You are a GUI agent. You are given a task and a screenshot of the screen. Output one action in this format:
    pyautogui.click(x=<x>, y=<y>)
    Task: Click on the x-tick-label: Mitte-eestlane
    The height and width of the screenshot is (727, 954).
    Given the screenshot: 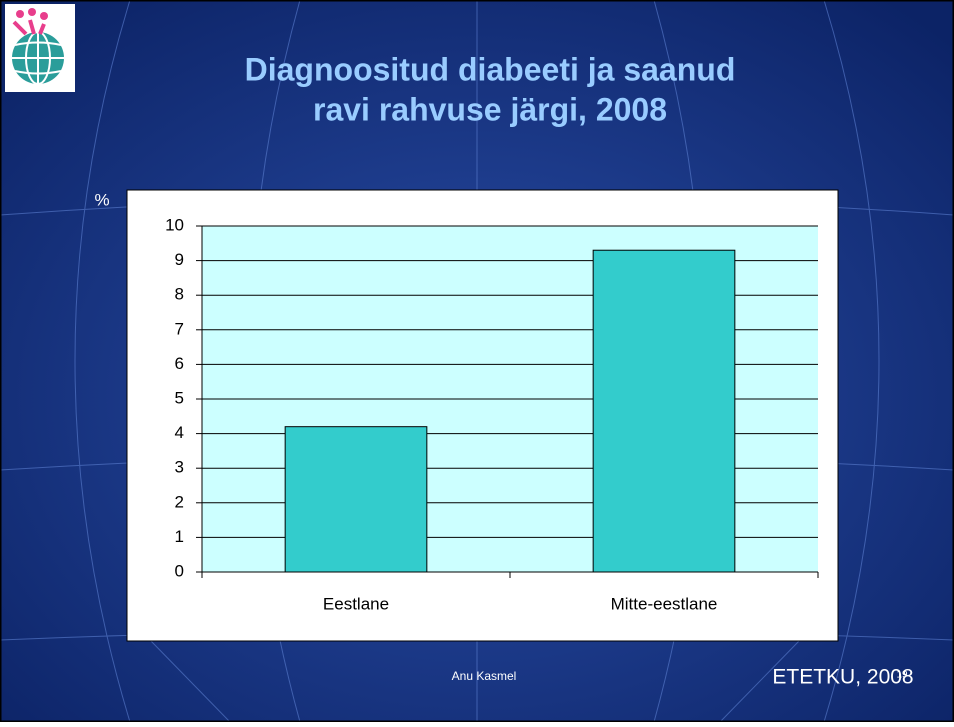 What is the action you would take?
    pyautogui.click(x=664, y=603)
    